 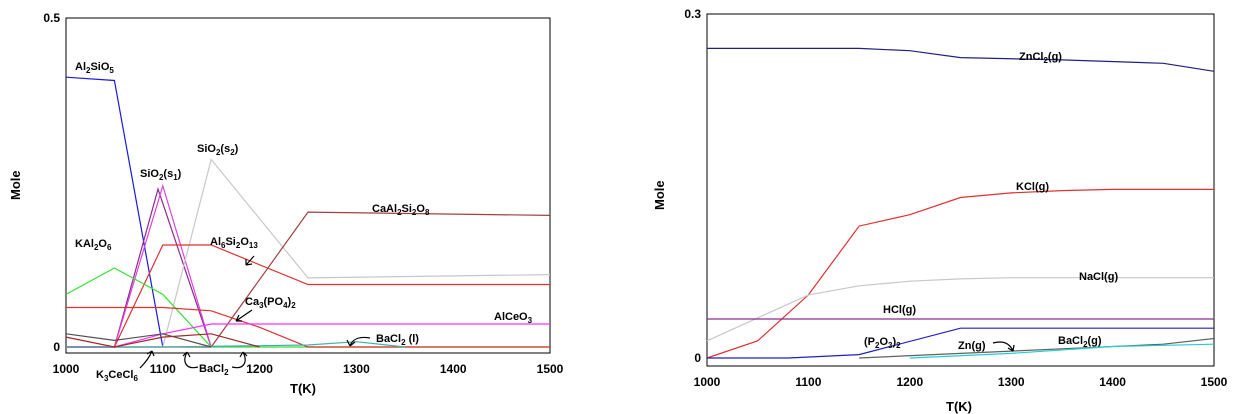 I want to click on label-sub: 5, so click(x=111, y=70).